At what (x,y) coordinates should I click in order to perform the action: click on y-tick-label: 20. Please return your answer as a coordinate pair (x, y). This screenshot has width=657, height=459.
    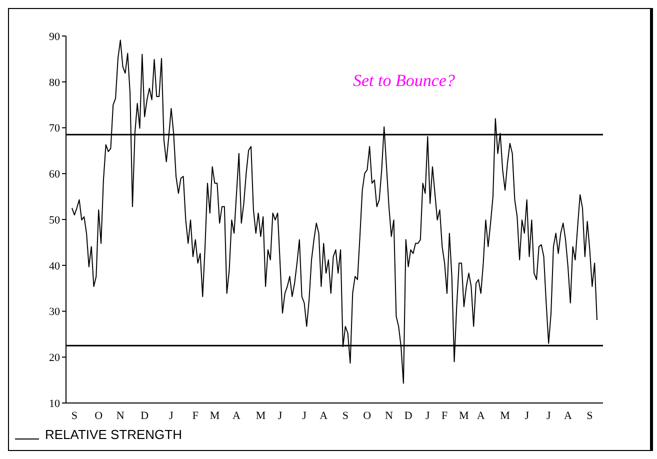
    Looking at the image, I should click on (54, 358).